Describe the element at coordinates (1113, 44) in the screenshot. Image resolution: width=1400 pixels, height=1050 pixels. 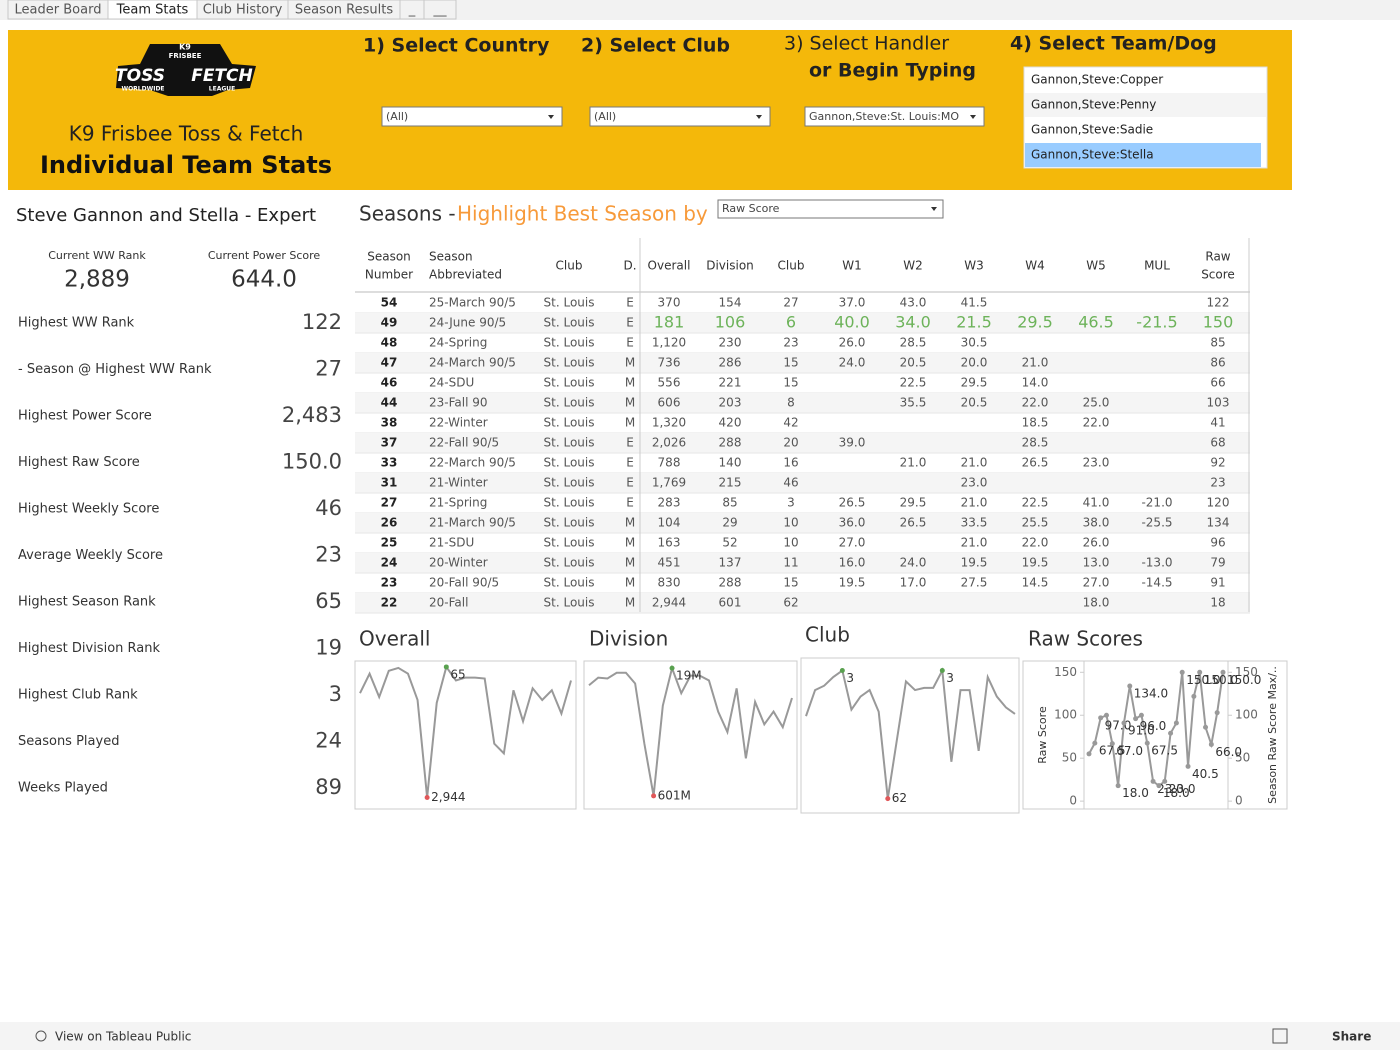
I see `filter-label: 4) Select Team/Dog` at that location.